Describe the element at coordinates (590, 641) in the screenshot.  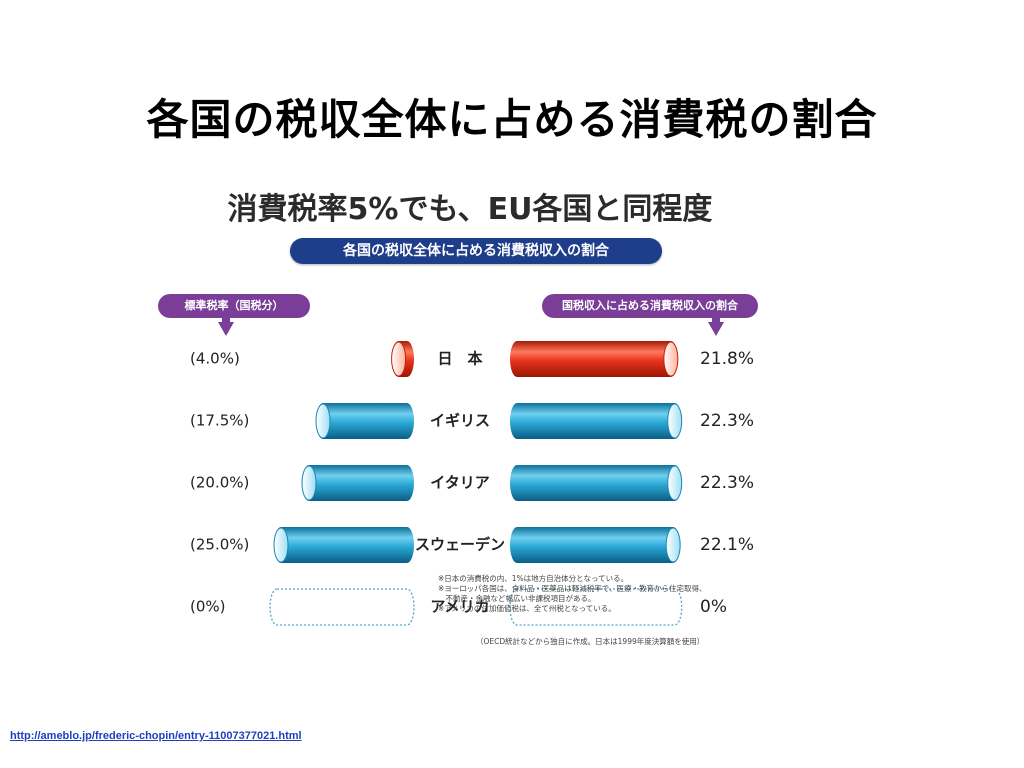
I see `source-note: （OECD統計などから独自に作成。日本は1999年度決算額を使用）` at that location.